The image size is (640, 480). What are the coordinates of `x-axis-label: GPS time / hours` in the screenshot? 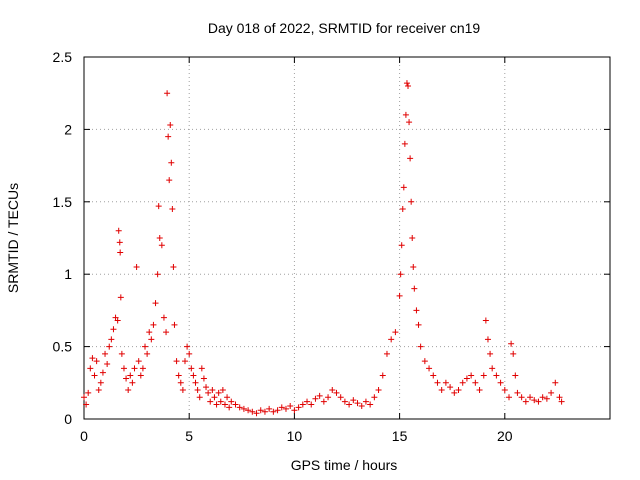 It's located at (344, 465).